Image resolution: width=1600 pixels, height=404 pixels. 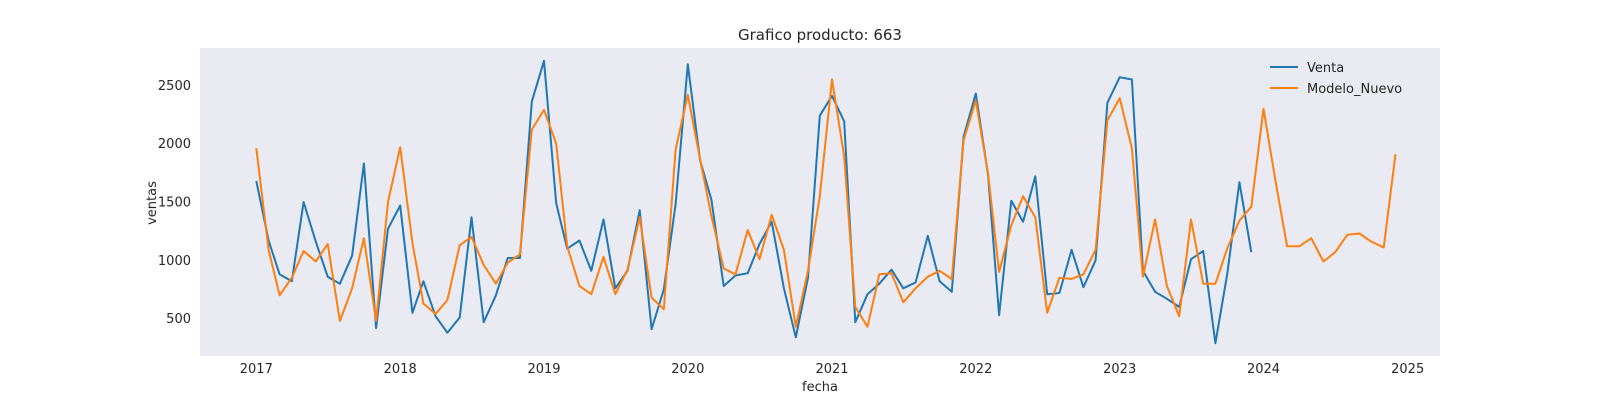 What do you see at coordinates (1325, 68) in the screenshot?
I see `legend-label: Venta` at bounding box center [1325, 68].